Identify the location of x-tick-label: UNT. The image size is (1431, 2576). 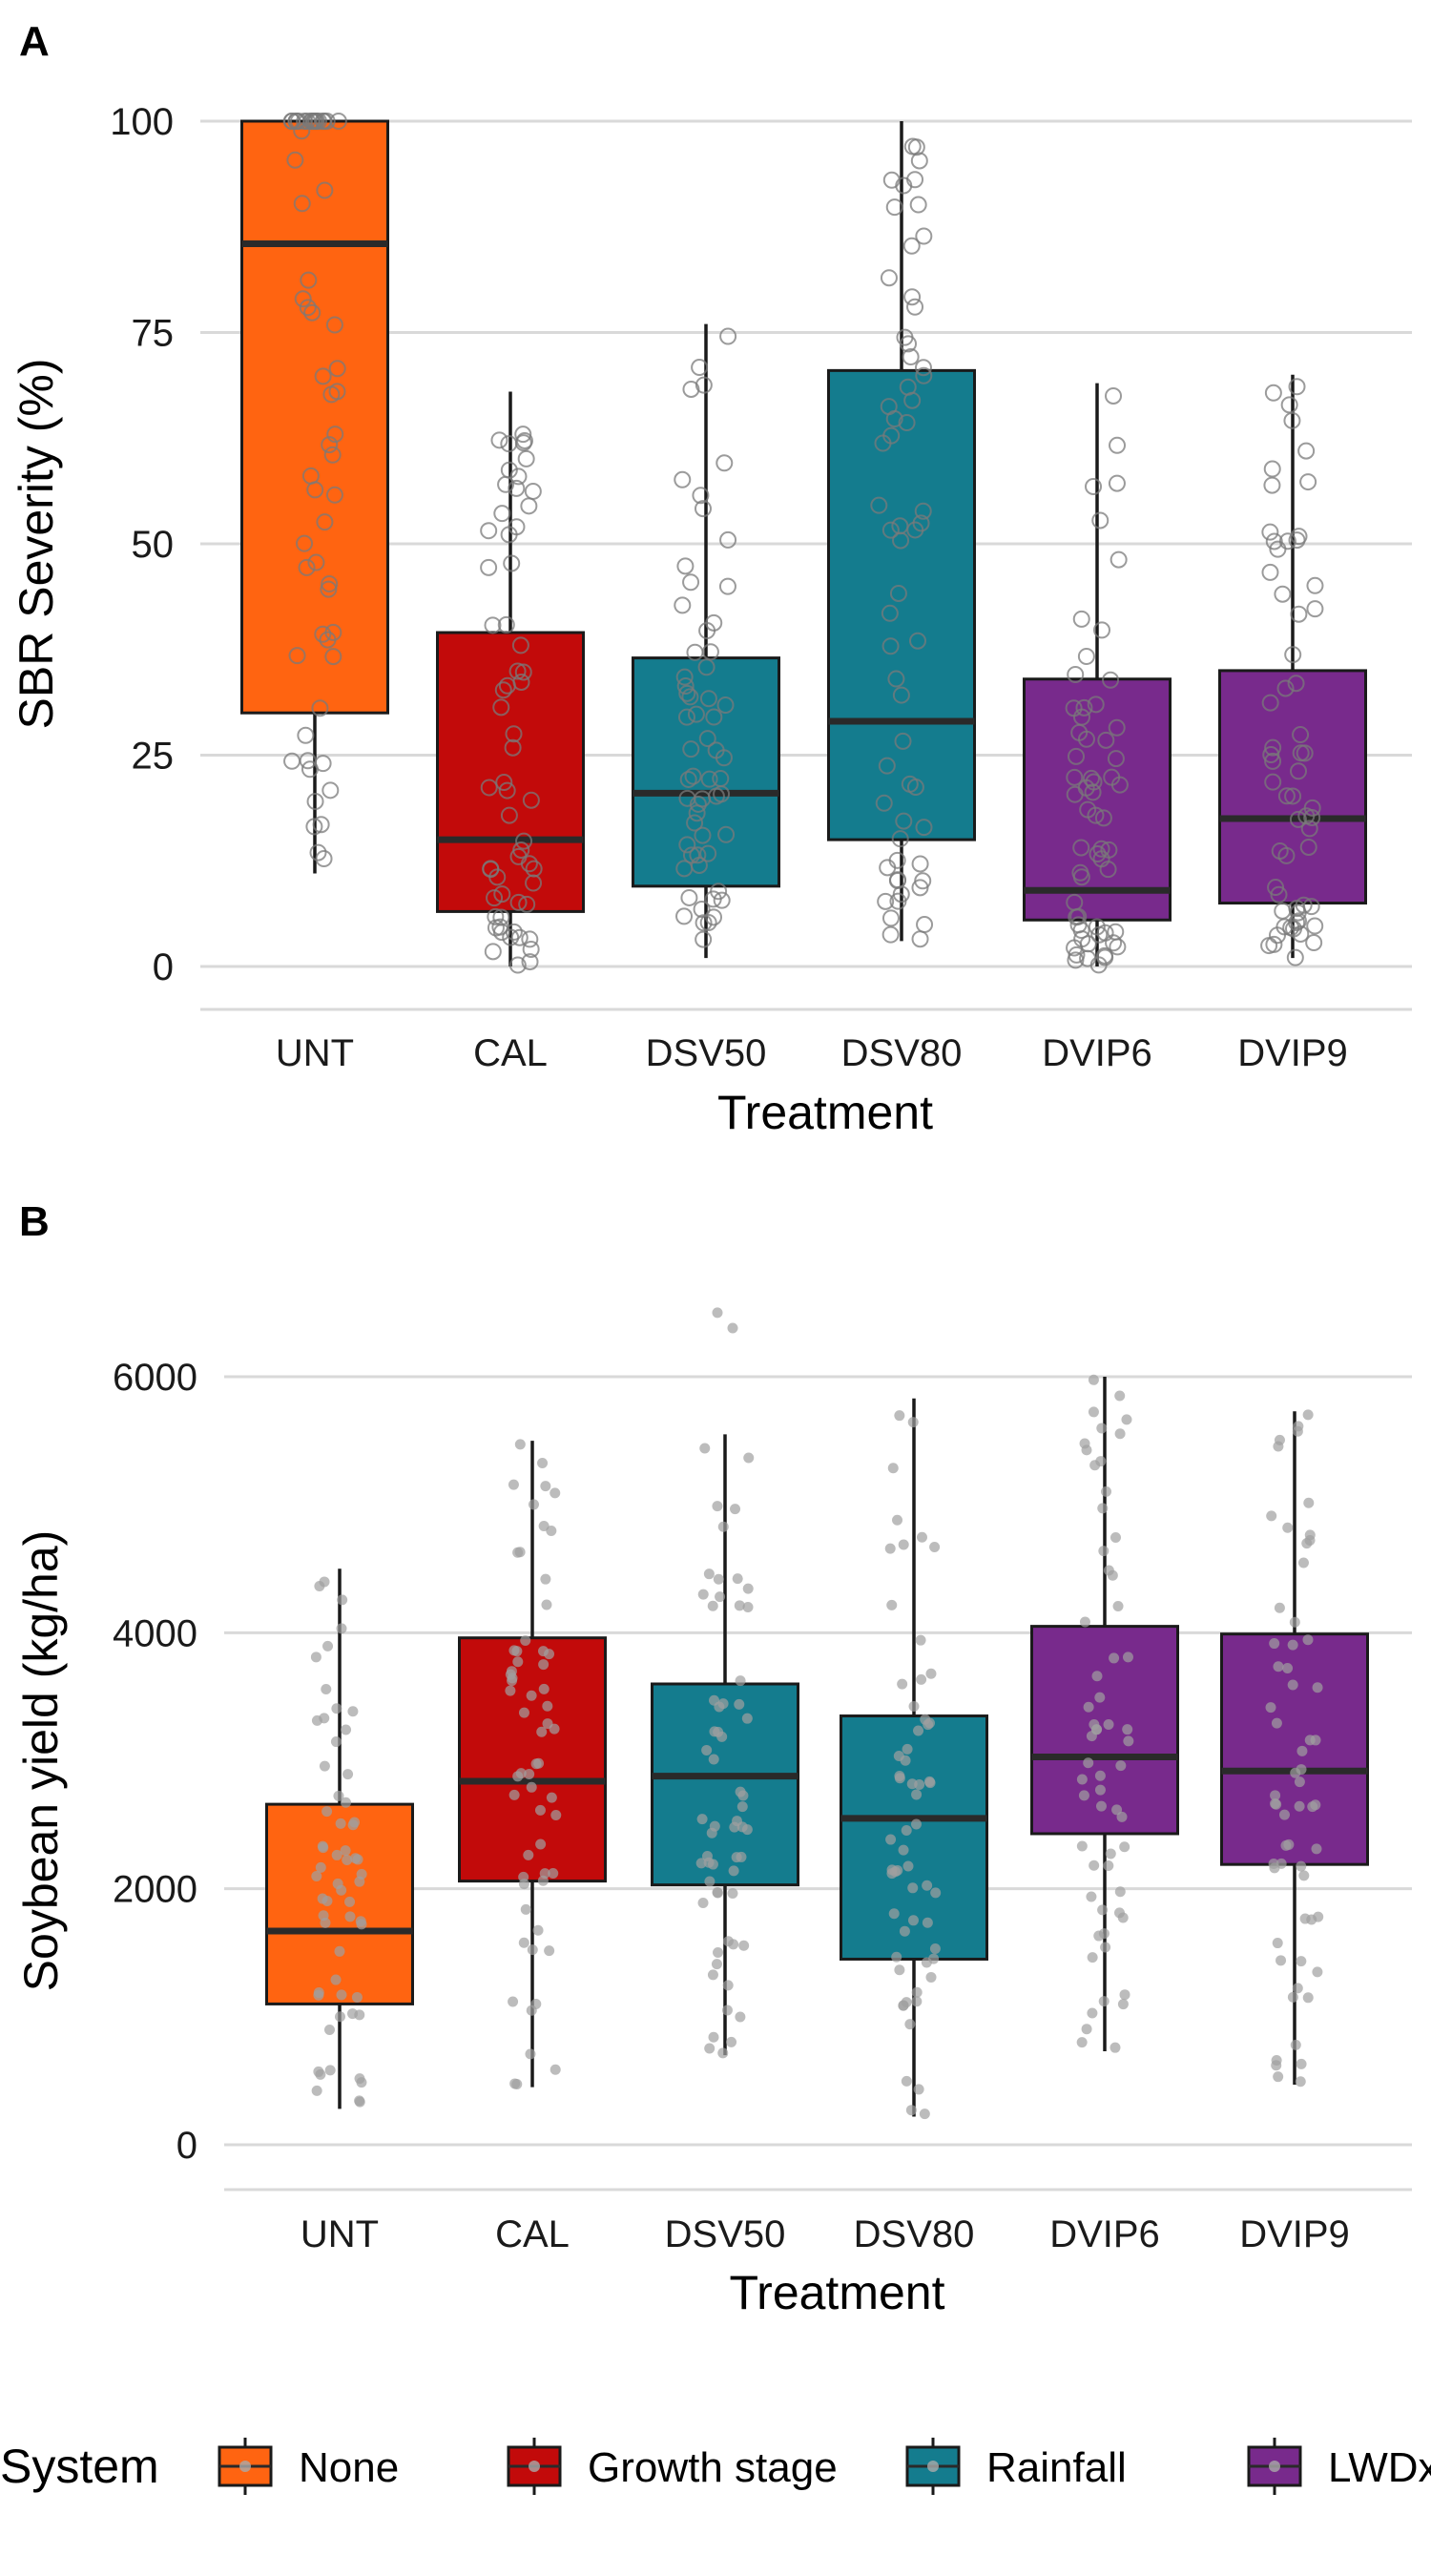
(340, 2234).